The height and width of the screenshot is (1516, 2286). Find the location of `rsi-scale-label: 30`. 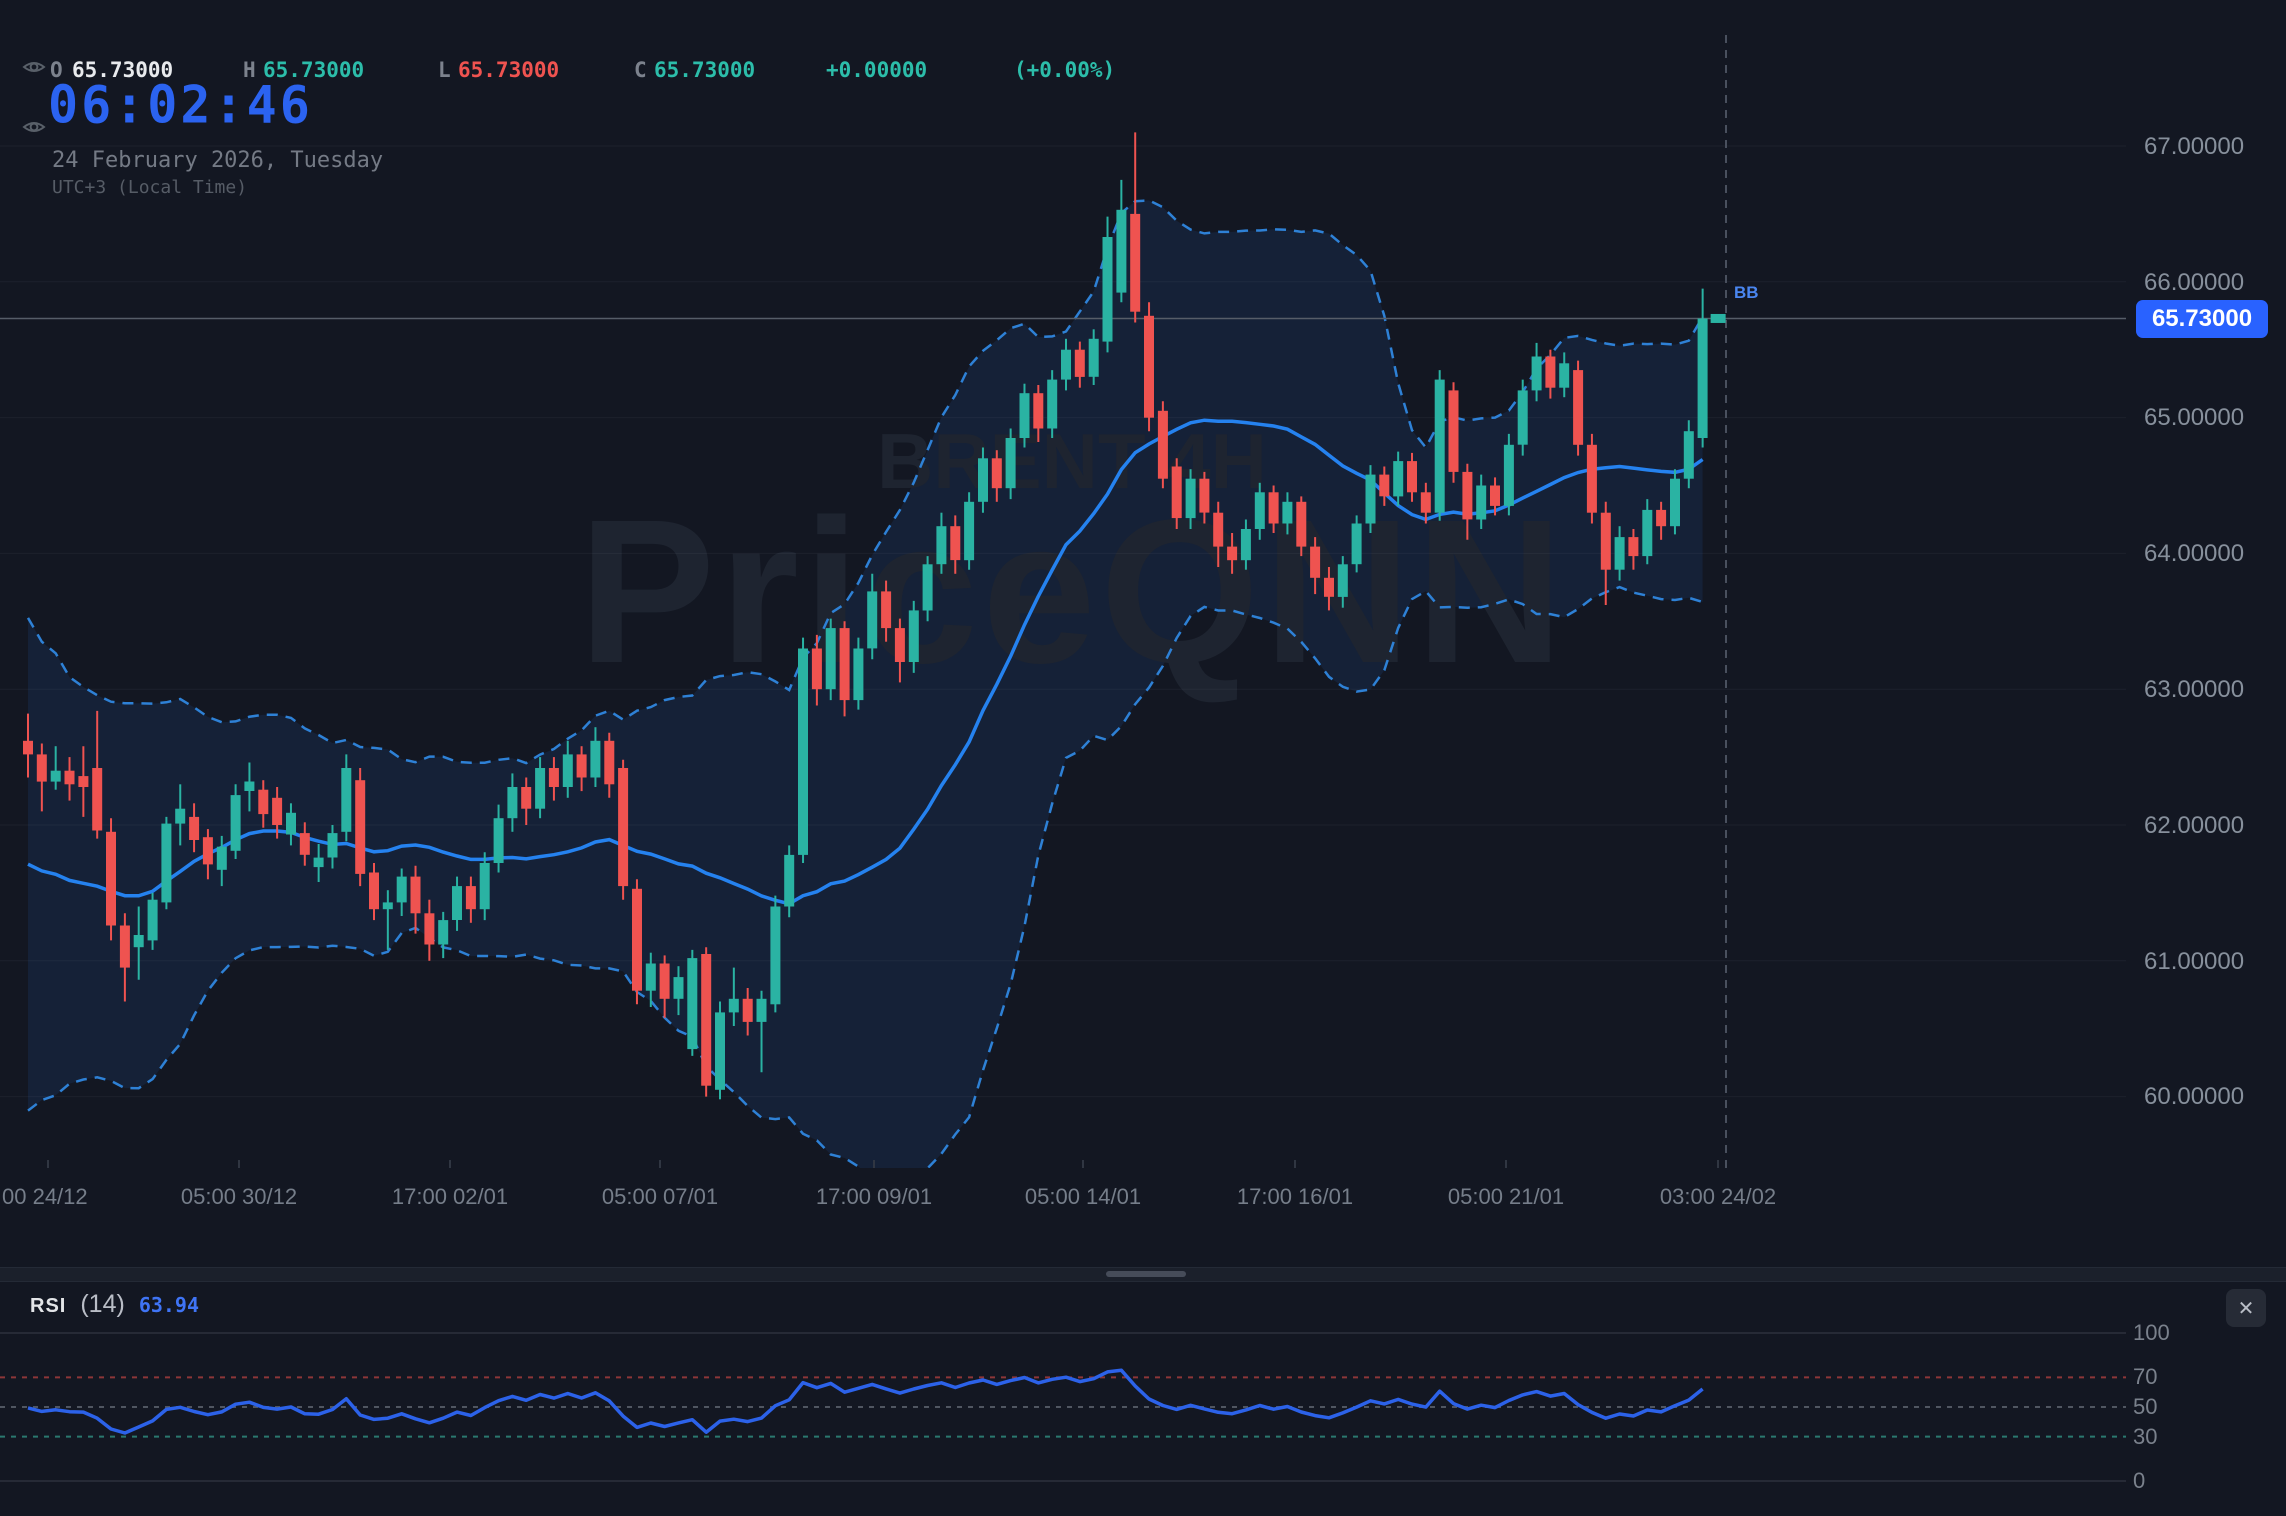

rsi-scale-label: 30 is located at coordinates (2145, 1436).